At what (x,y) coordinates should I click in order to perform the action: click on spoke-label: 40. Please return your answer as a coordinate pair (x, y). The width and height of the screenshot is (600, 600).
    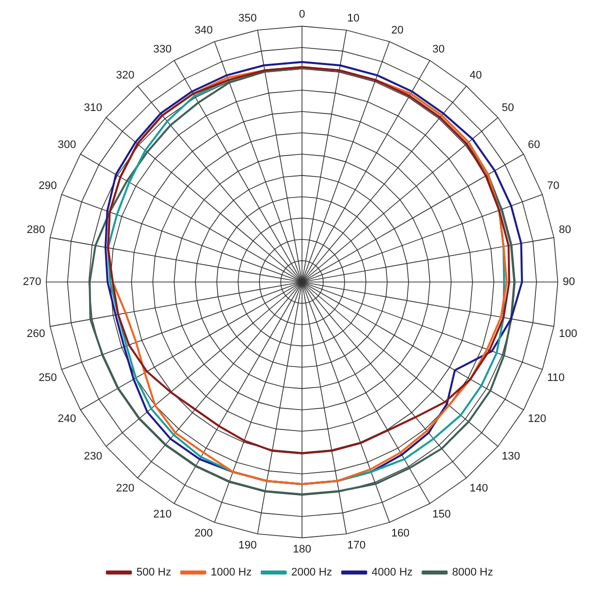
    Looking at the image, I should click on (476, 76).